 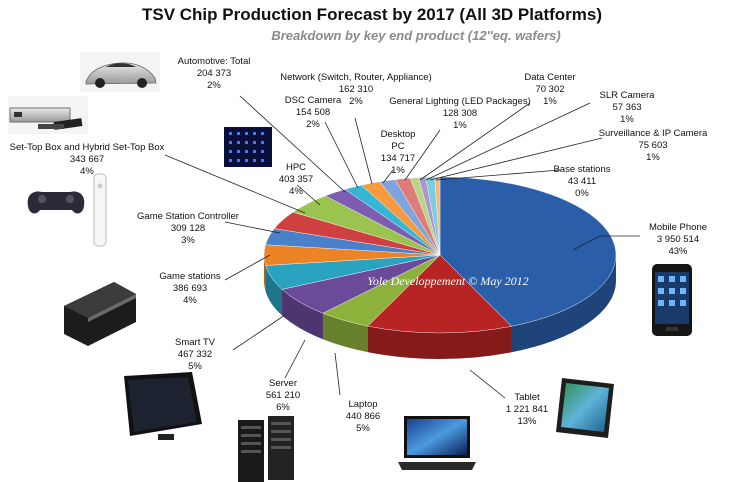 I want to click on label-automotive: Automotive: Total 204 373 2%, so click(x=214, y=73).